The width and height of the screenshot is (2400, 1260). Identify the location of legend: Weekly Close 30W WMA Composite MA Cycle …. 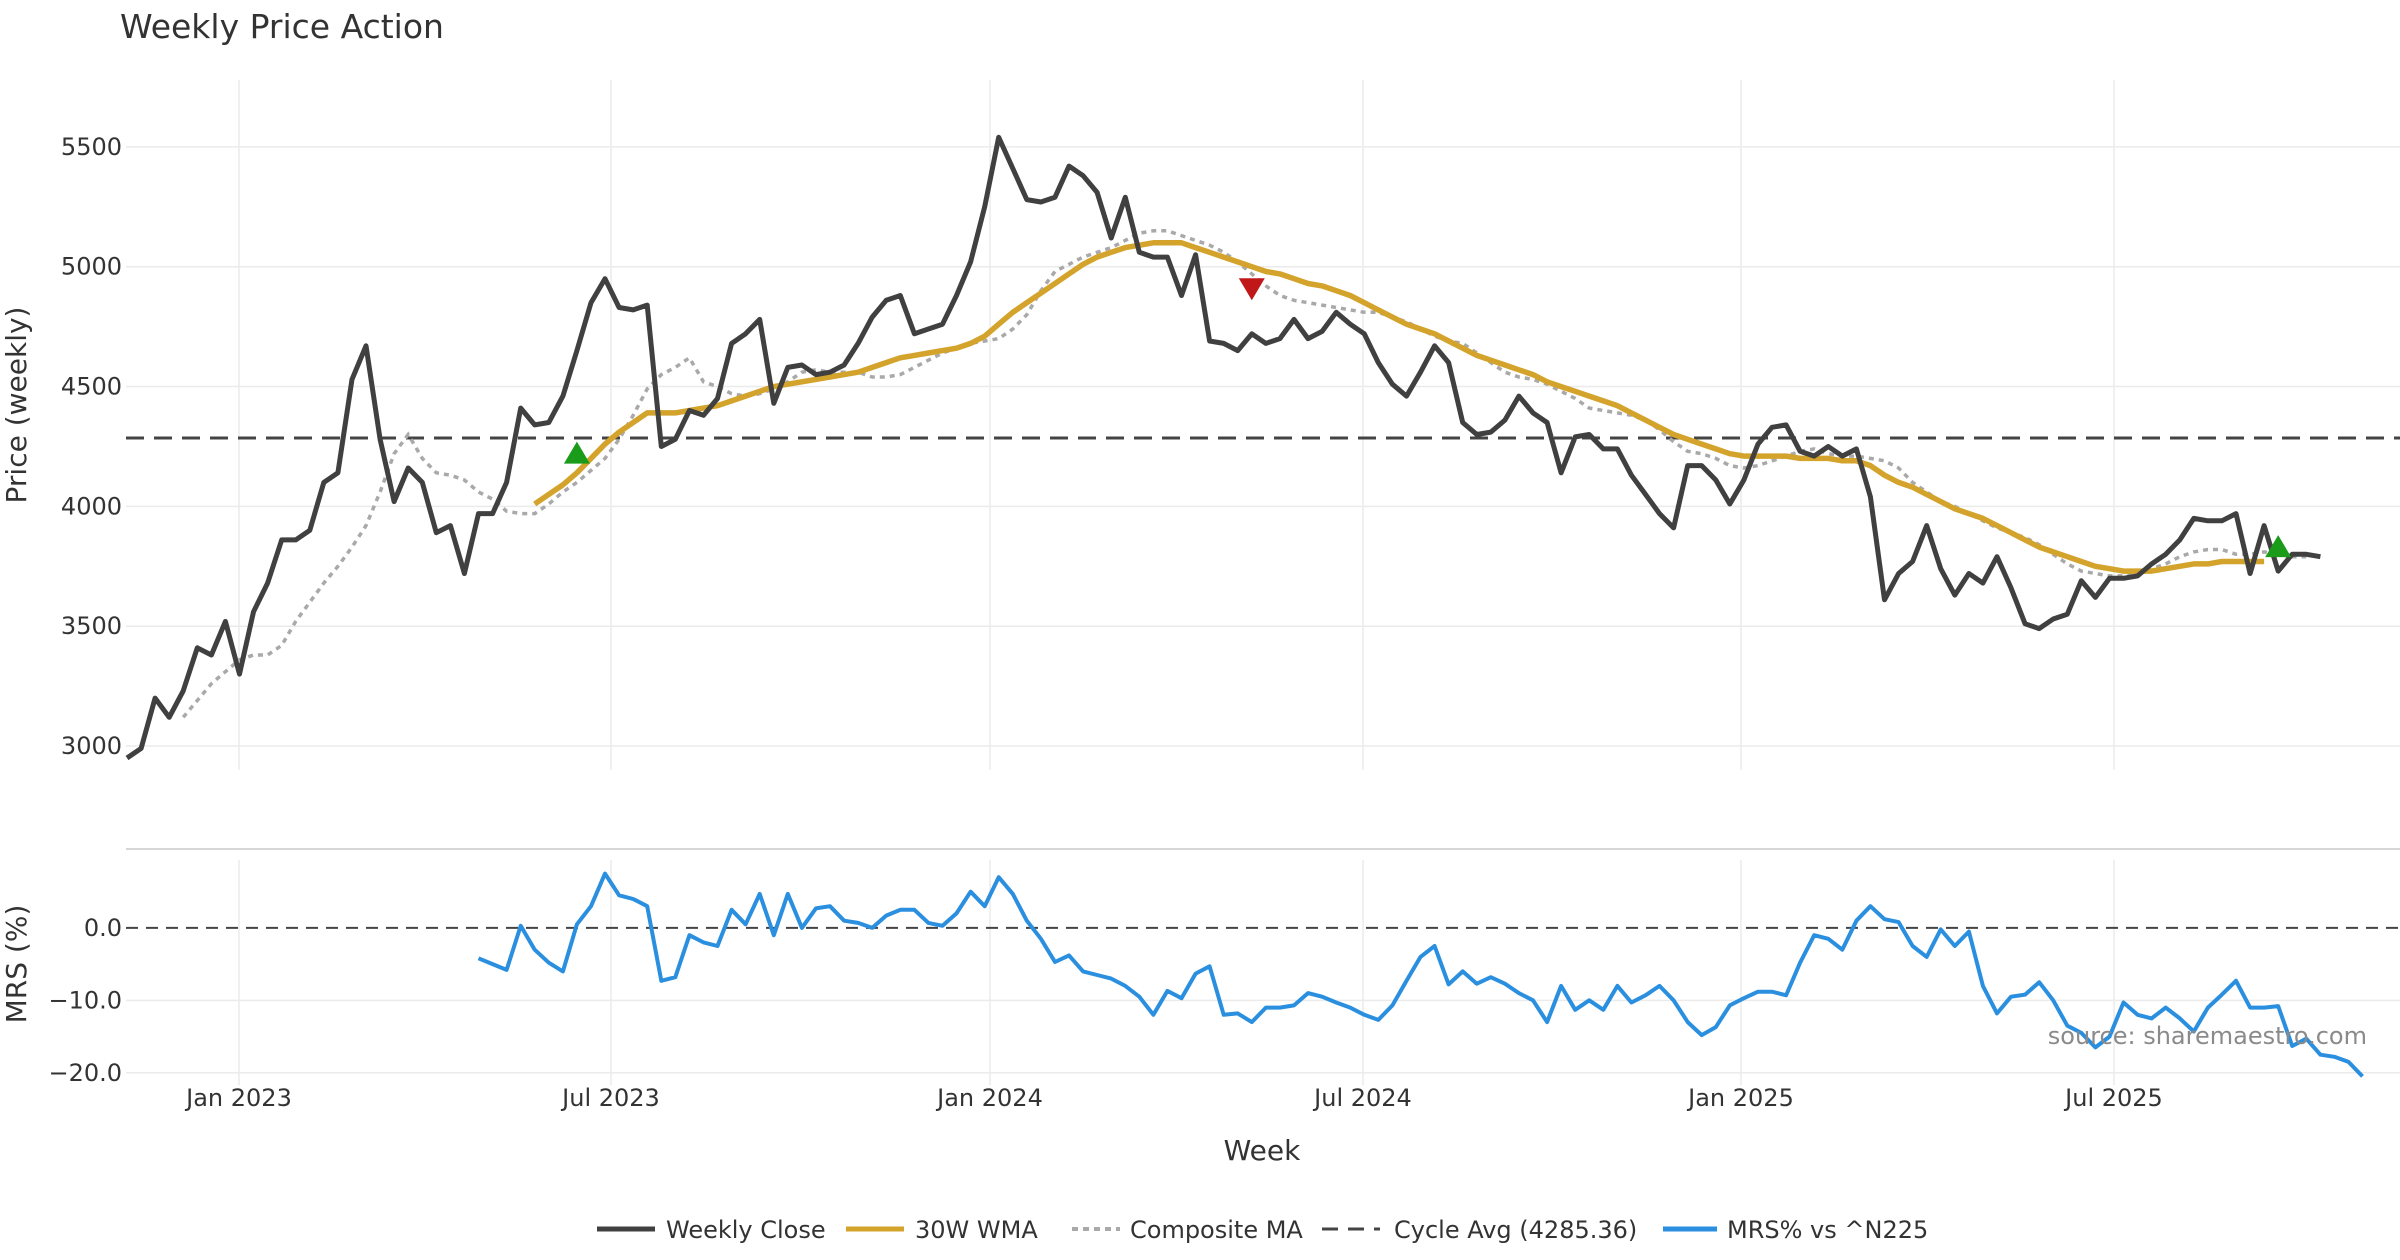
(1262, 1230).